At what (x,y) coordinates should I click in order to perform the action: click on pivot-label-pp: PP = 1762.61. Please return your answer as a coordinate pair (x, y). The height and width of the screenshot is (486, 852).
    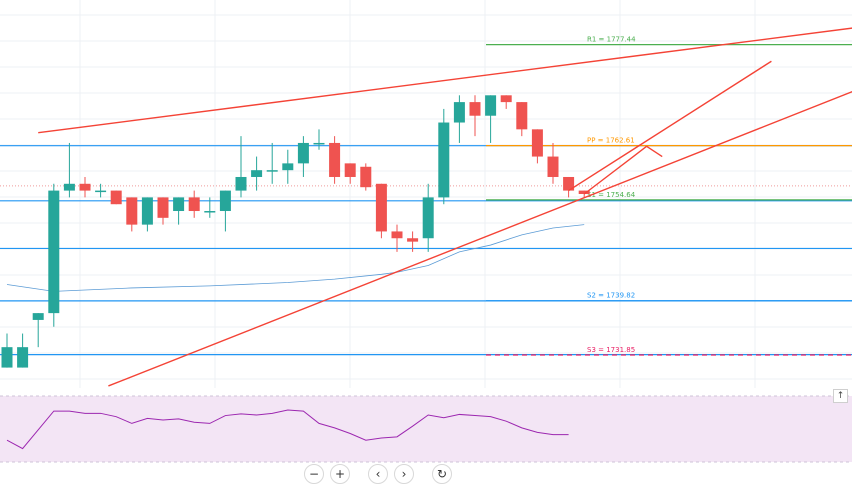
    Looking at the image, I should click on (611, 141).